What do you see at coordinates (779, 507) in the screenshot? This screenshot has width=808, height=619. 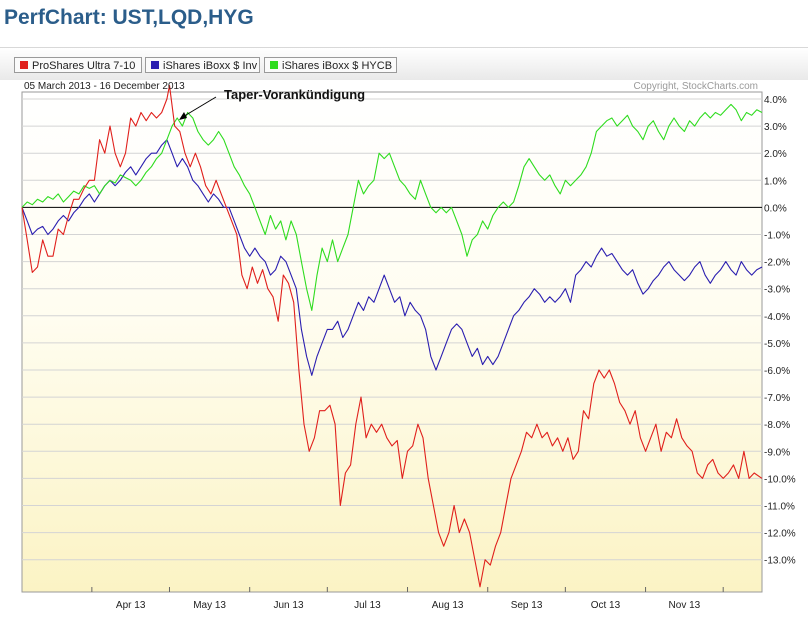 I see `y-tick-label: -11.0%` at bounding box center [779, 507].